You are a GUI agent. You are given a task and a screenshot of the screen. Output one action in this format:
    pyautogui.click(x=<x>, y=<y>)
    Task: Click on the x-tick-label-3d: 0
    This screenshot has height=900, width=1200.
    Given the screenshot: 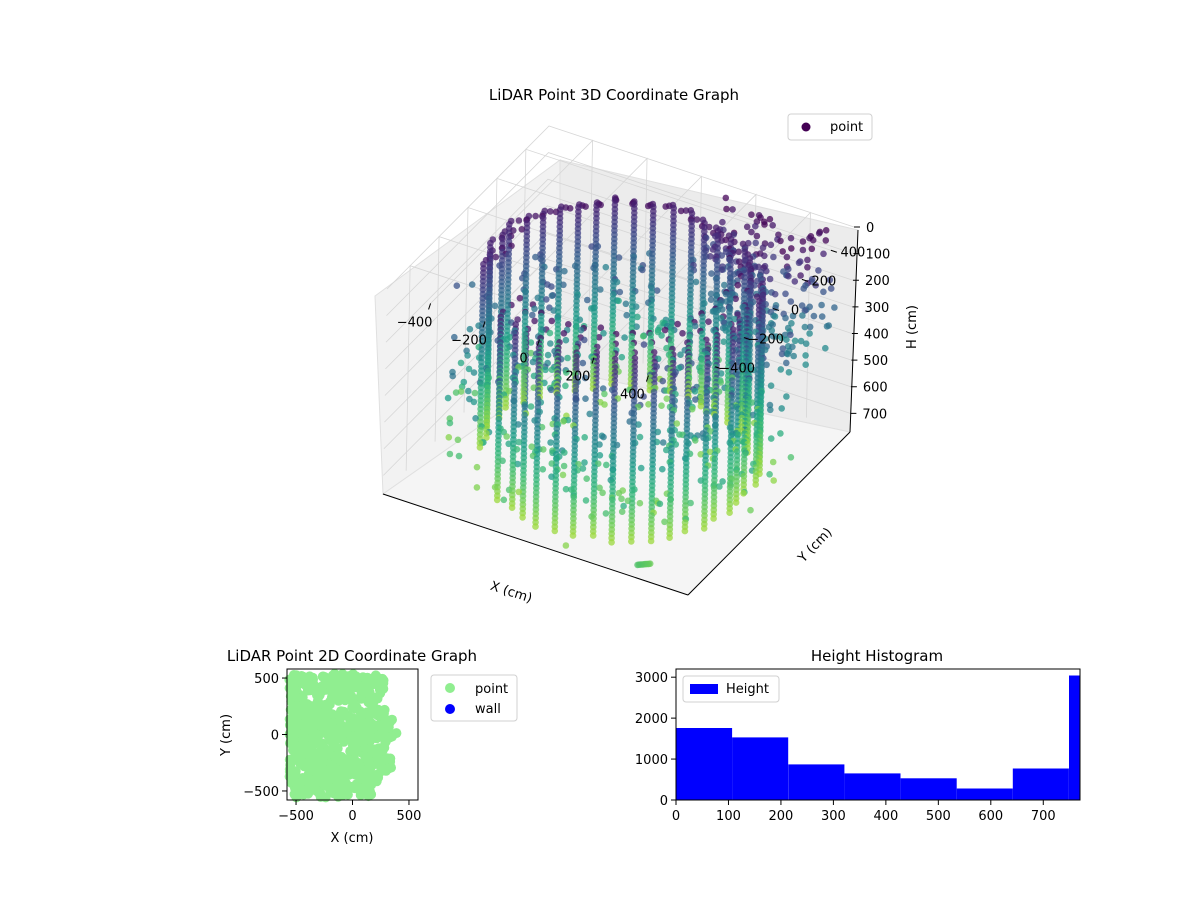 What is the action you would take?
    pyautogui.click(x=523, y=359)
    